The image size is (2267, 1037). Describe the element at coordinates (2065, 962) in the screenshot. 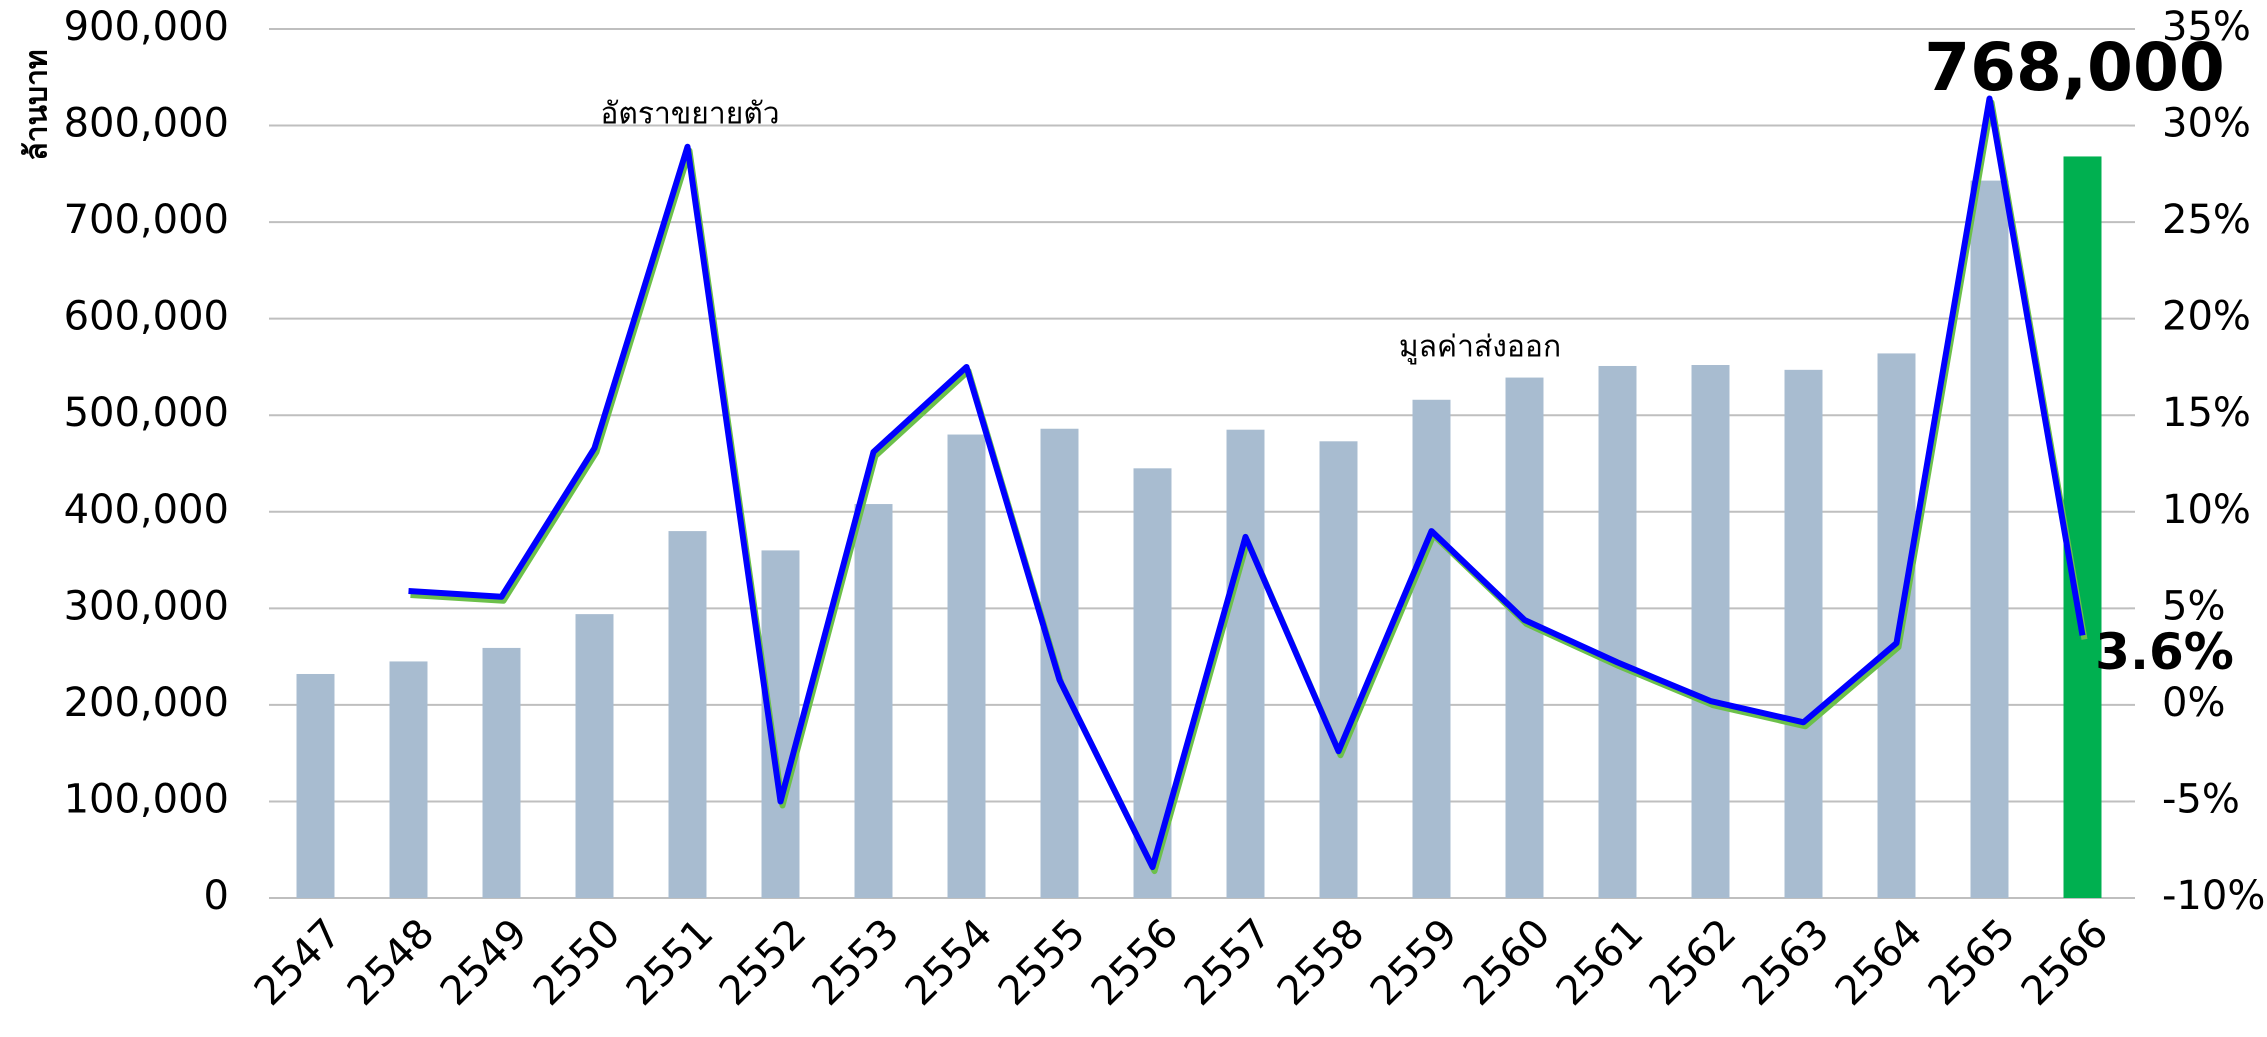

I see `x-tick-label: 2566` at that location.